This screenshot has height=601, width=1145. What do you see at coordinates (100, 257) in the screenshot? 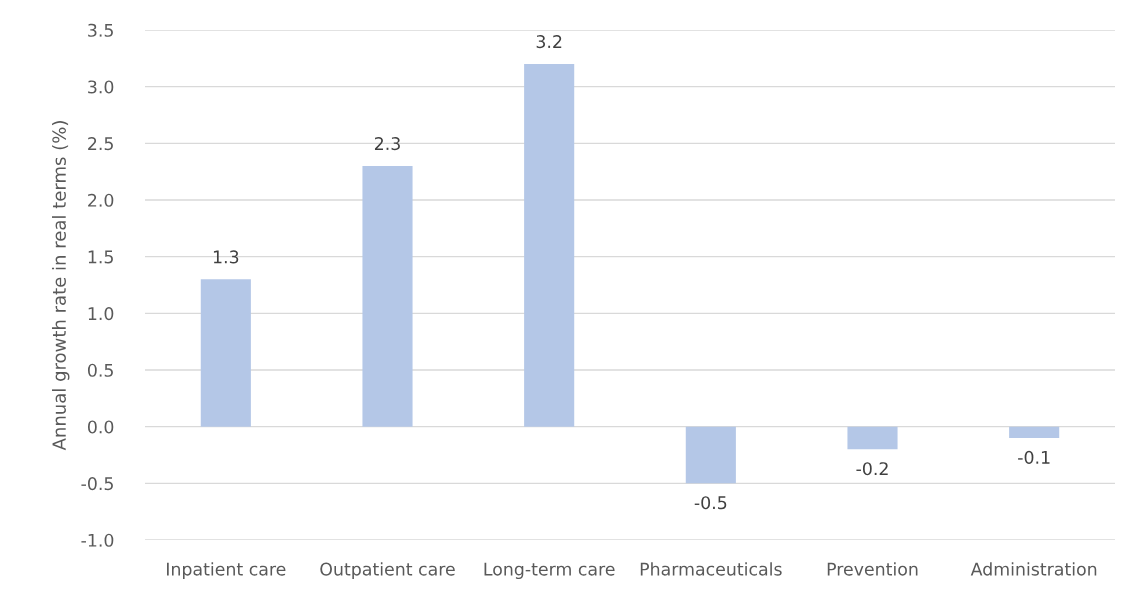
I see `y-tick-label: 1.5` at bounding box center [100, 257].